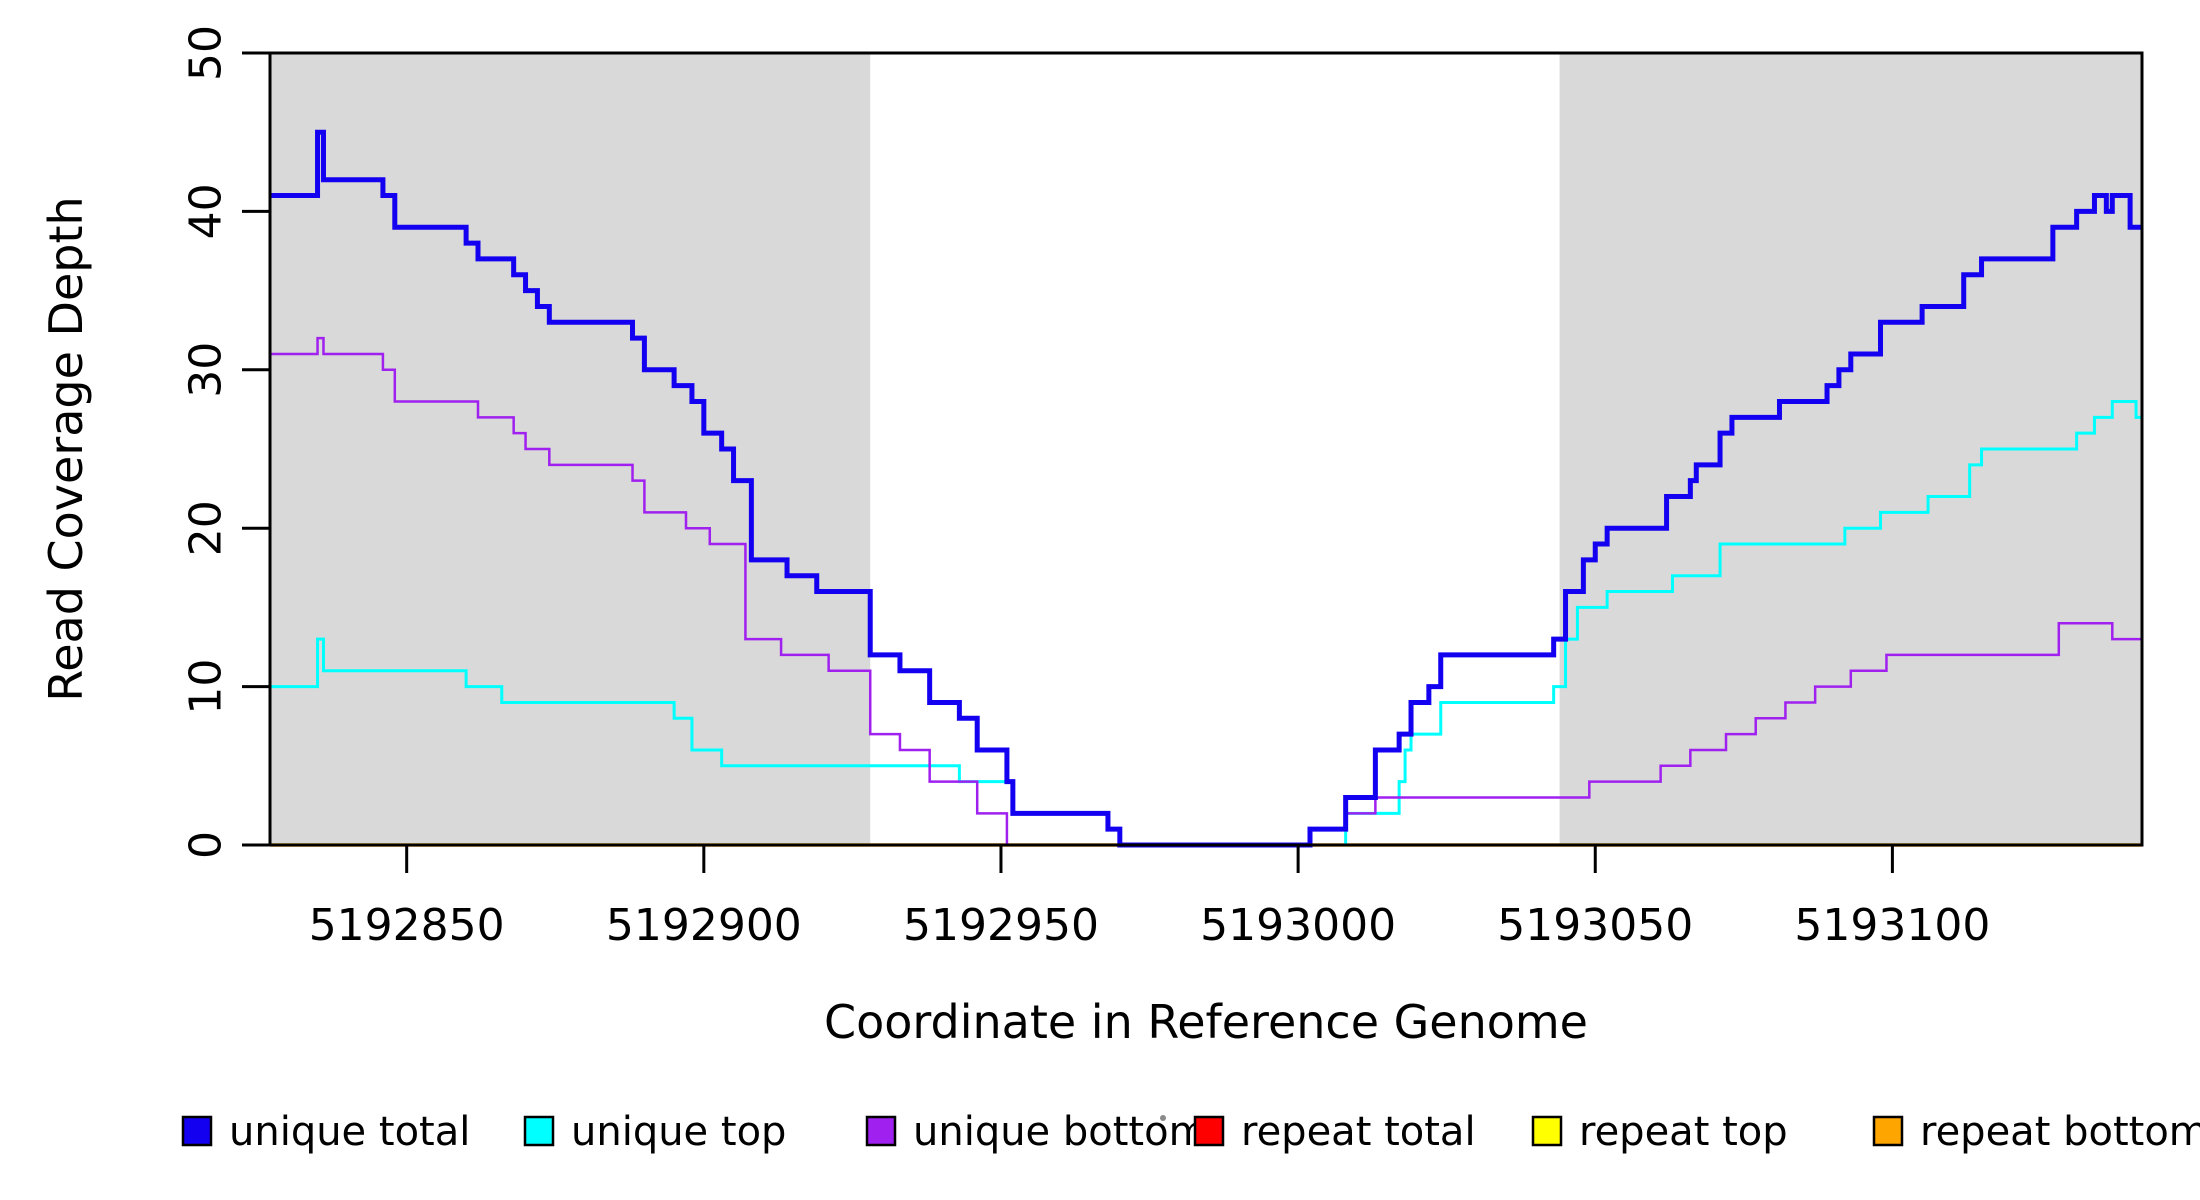 This screenshot has height=1200, width=2200. What do you see at coordinates (704, 925) in the screenshot?
I see `x-tick-label: 5192900` at bounding box center [704, 925].